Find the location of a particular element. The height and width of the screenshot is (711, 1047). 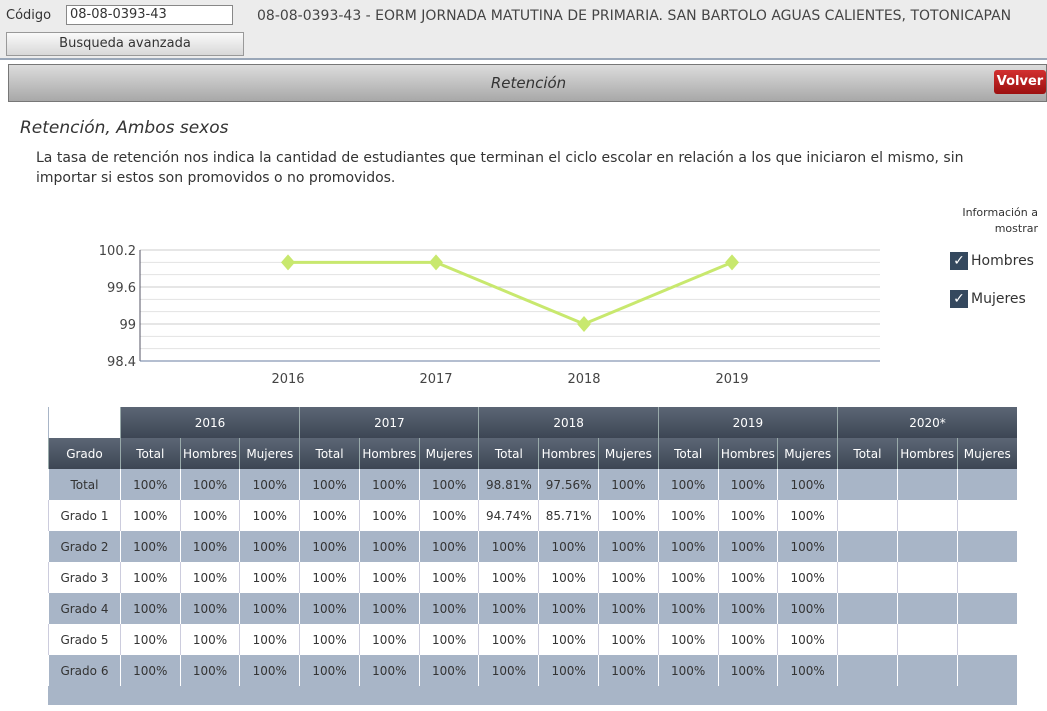

option: ✓ Mujeres is located at coordinates (992, 299).